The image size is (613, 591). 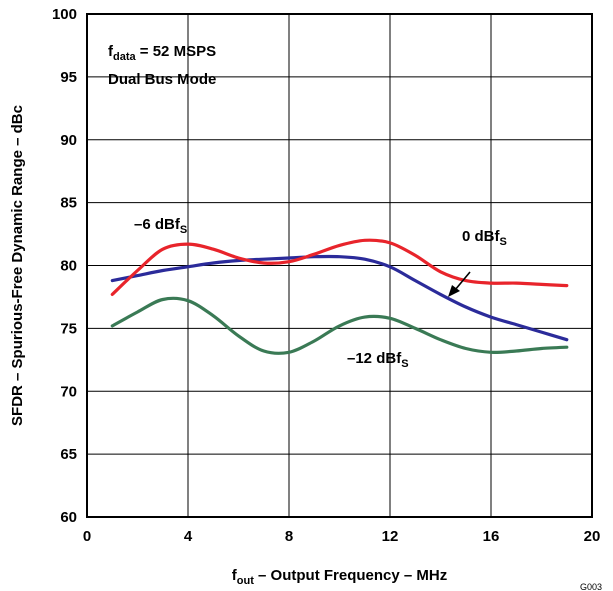 I want to click on y-tick-label: 85, so click(x=68, y=203).